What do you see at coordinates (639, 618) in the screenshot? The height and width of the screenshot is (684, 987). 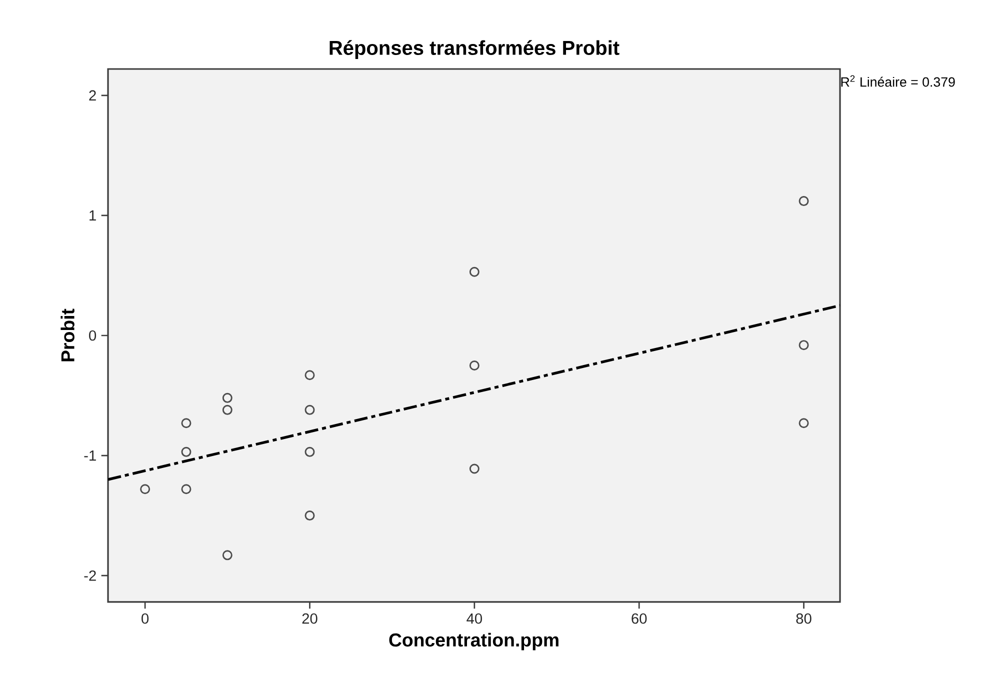 I see `x-tick-label: 60` at bounding box center [639, 618].